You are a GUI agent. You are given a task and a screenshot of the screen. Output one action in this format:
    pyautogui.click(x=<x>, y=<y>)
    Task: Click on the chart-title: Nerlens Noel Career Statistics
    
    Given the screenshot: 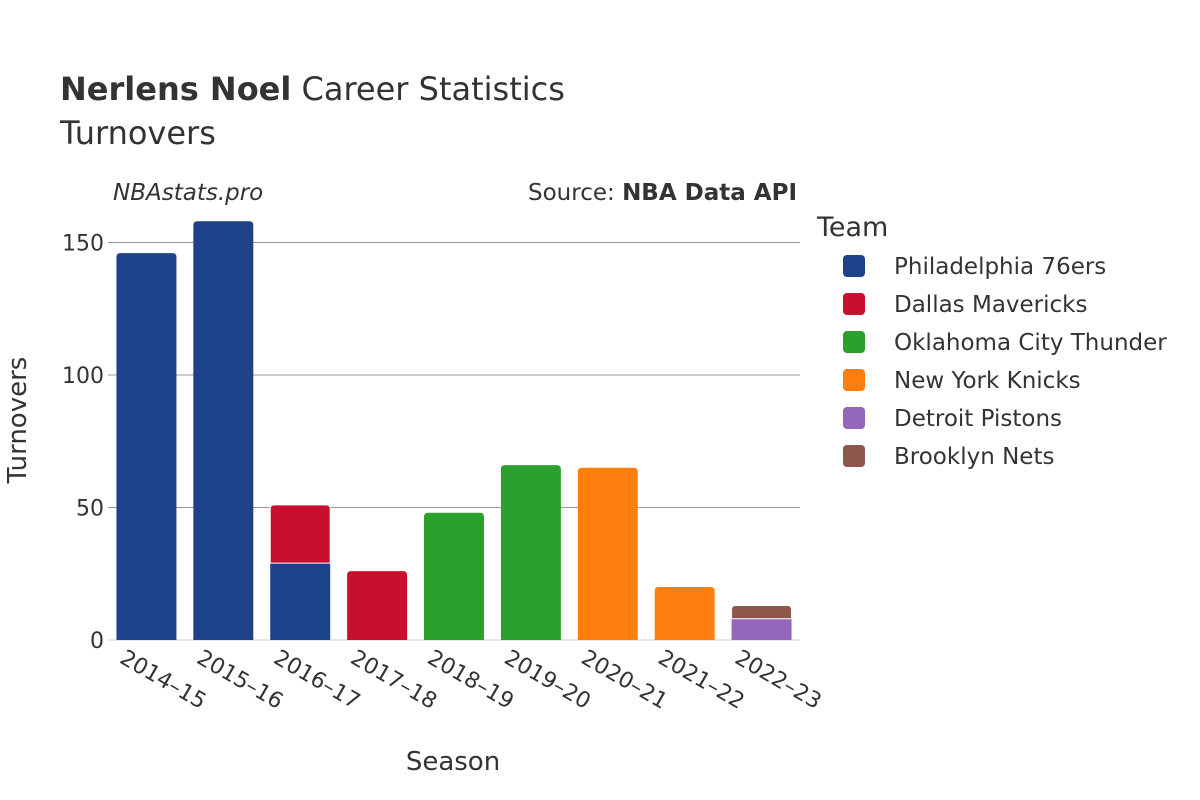 What is the action you would take?
    pyautogui.click(x=312, y=89)
    